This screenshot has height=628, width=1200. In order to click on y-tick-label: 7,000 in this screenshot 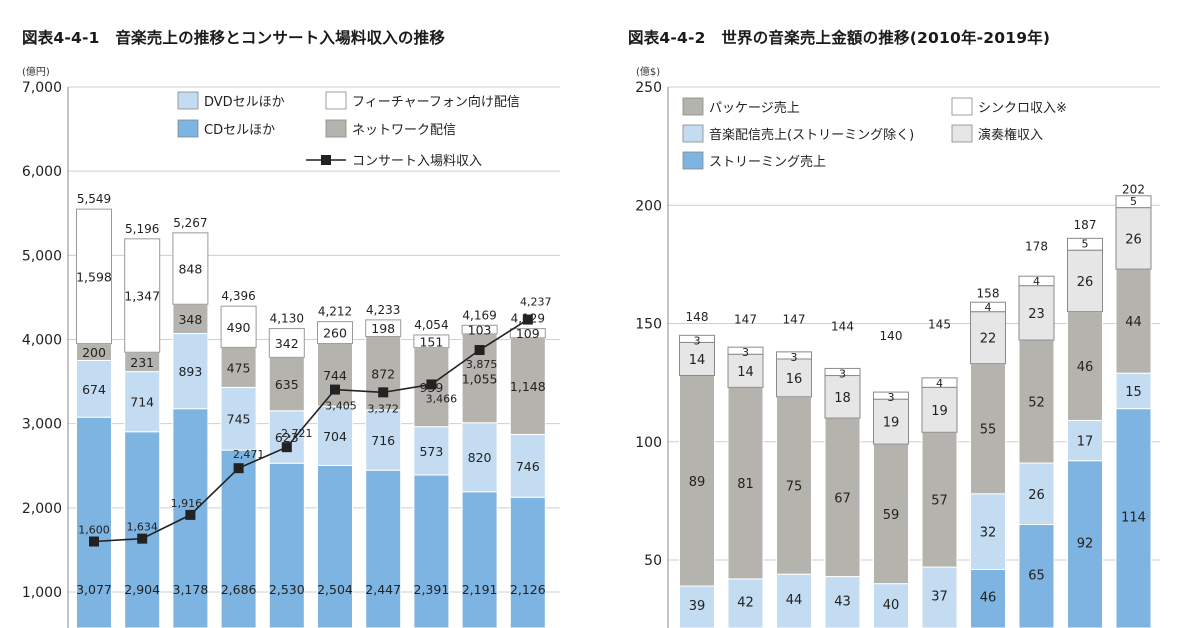, I will do `click(42, 88)`.